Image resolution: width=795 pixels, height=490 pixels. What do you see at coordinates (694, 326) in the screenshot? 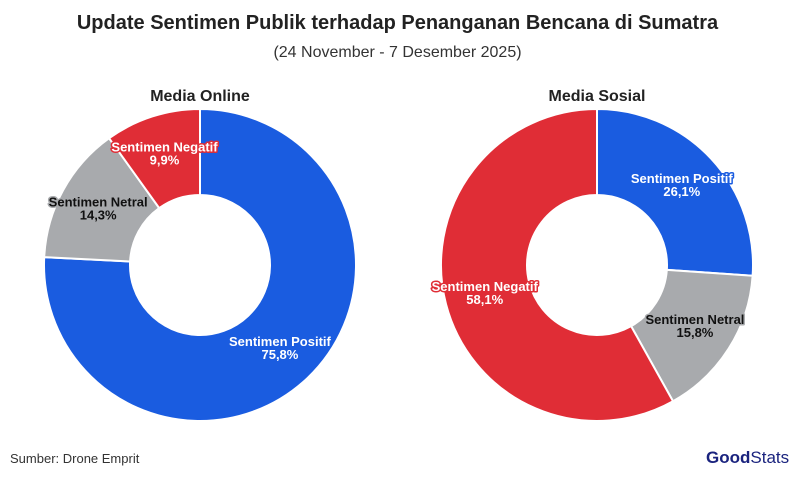
I see `data-label: Sentimen Netral 15,8%` at bounding box center [694, 326].